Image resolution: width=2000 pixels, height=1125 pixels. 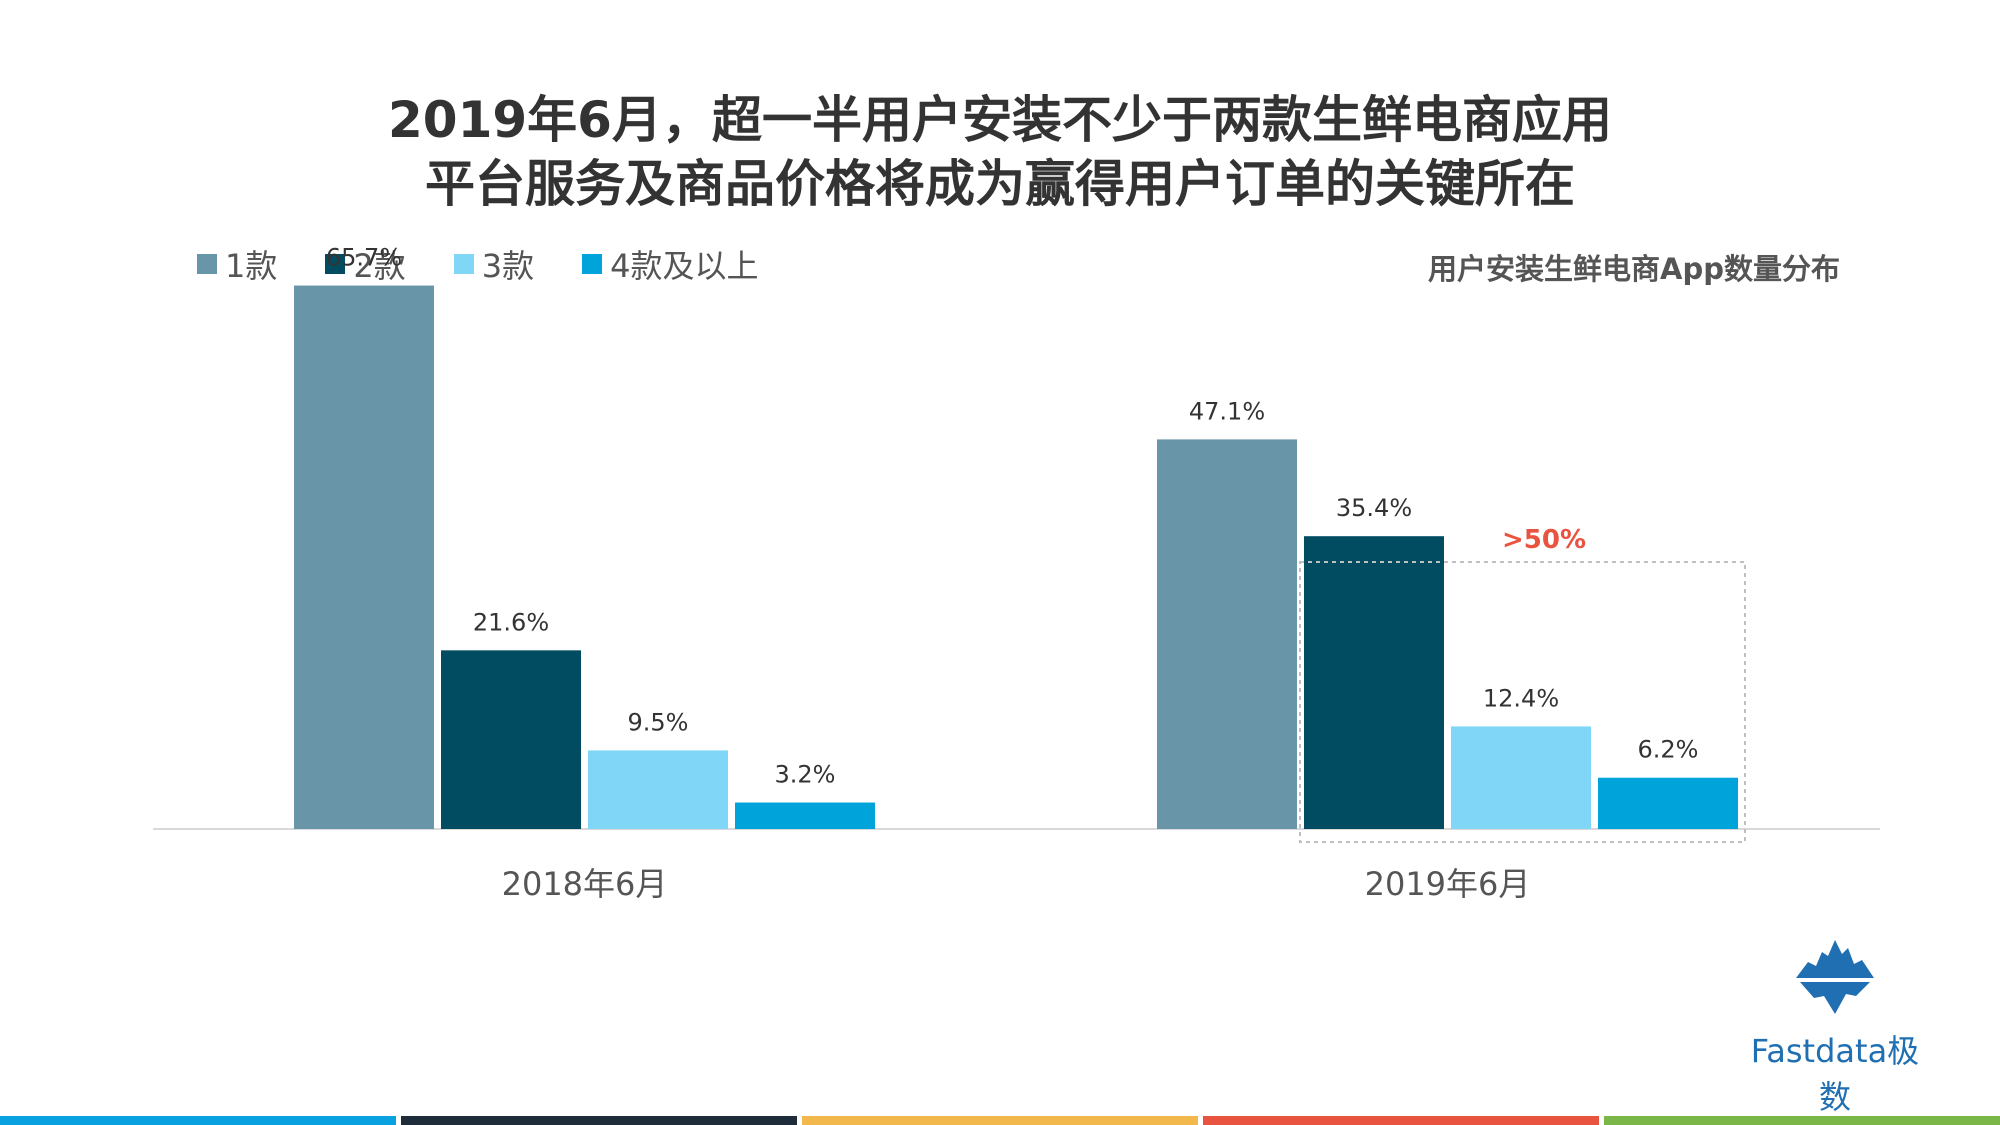 I want to click on annotation-over-50: >50%, so click(x=1544, y=540).